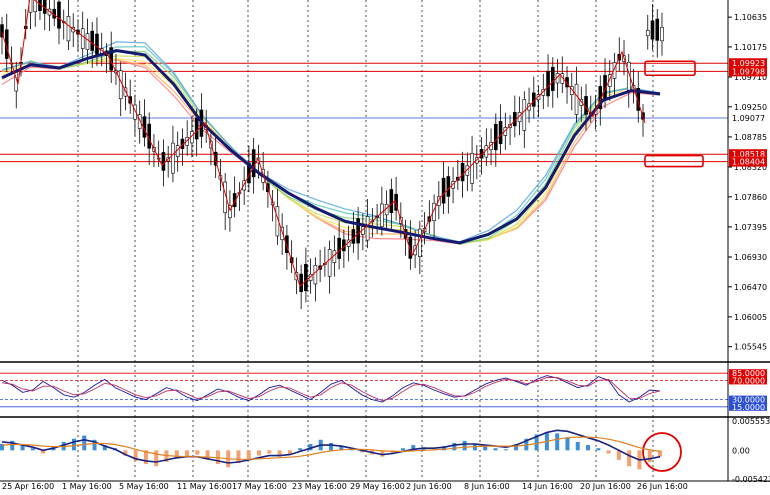 The width and height of the screenshot is (770, 495). I want to click on y-tick-label: 1.10175, so click(750, 47).